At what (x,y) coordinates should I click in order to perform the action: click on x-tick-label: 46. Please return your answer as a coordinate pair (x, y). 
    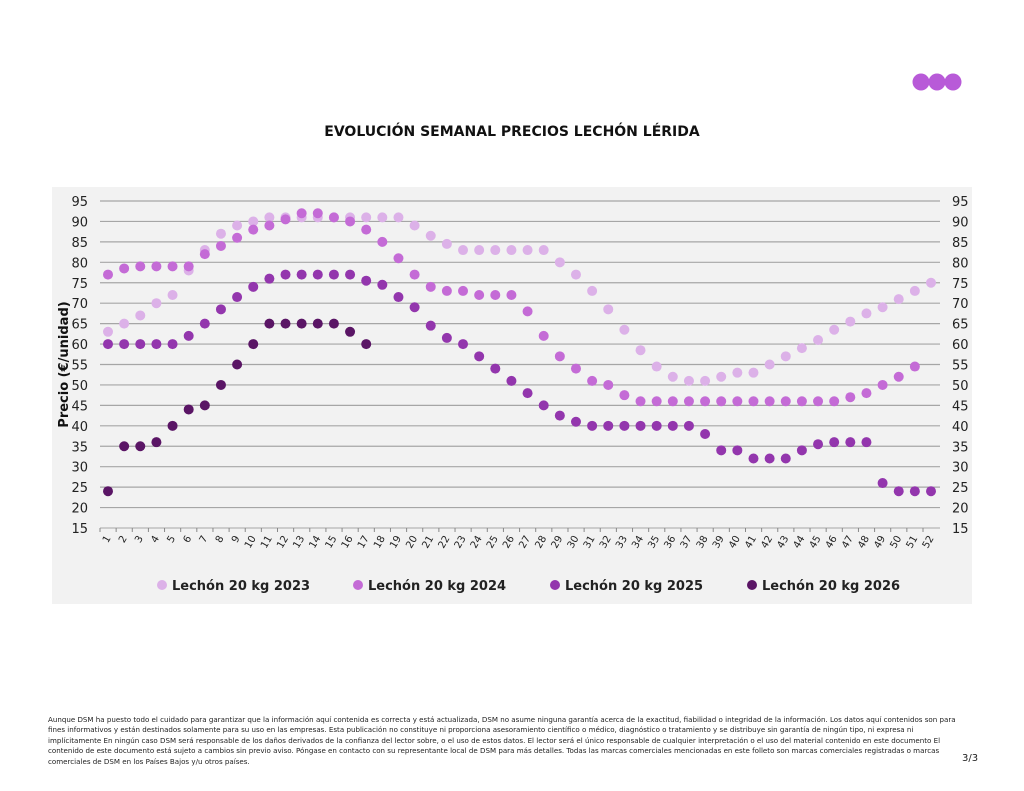
    Looking at the image, I should click on (832, 542).